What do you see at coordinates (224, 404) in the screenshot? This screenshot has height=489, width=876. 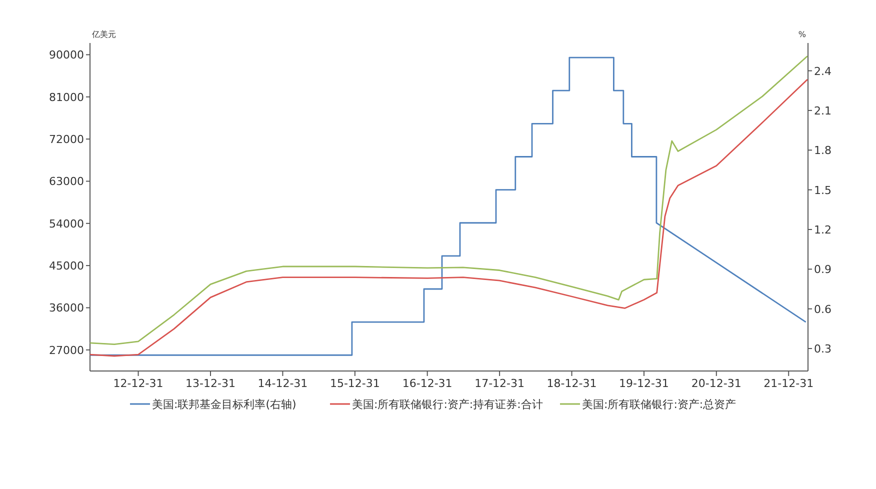 I see `legend-item: 美国:联邦基金目标利率(右轴)` at bounding box center [224, 404].